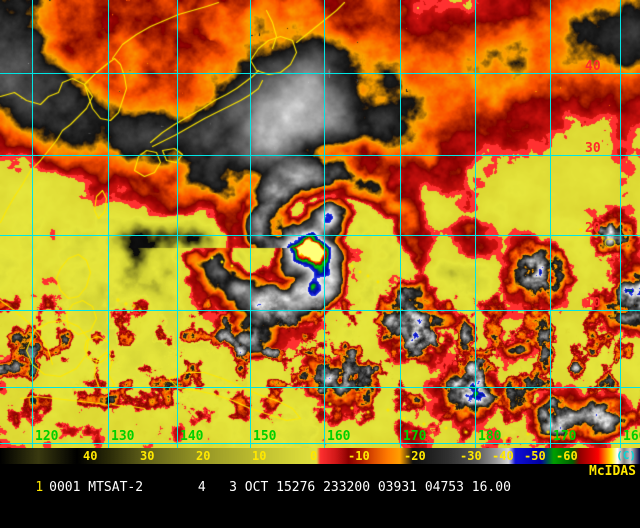  I want to click on temperature-color-bar: 40 30 20 10 0 -10 -20 -30 -40 -50 -60 (C), so click(320, 456).